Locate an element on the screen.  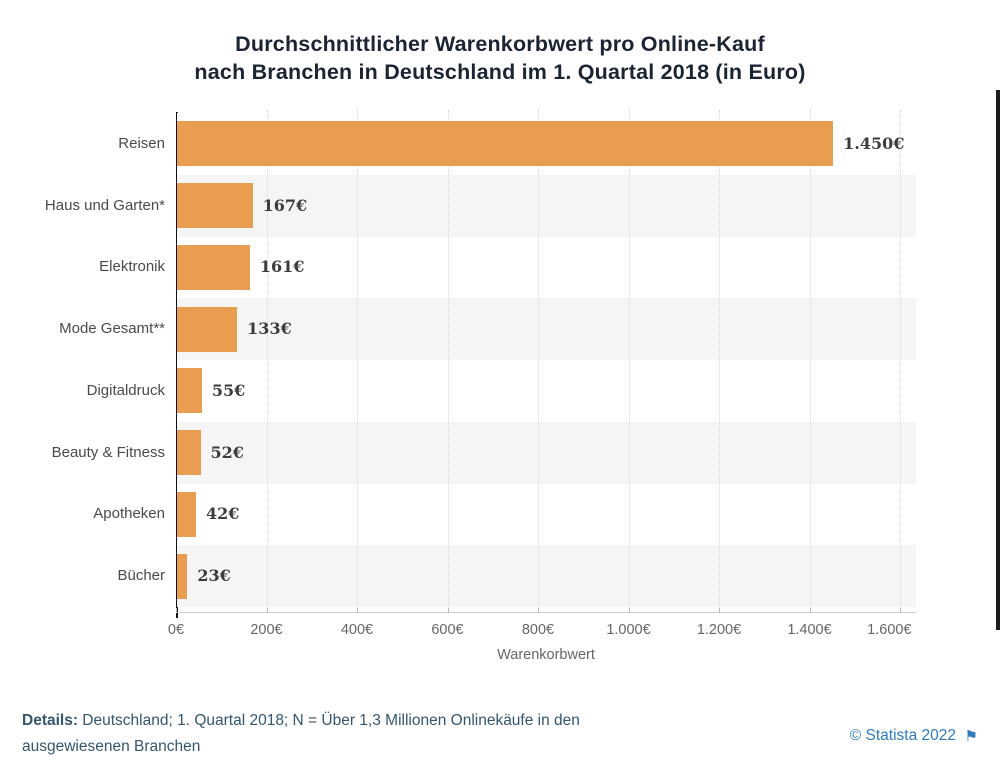
x-tick-label: 600€ is located at coordinates (447, 630).